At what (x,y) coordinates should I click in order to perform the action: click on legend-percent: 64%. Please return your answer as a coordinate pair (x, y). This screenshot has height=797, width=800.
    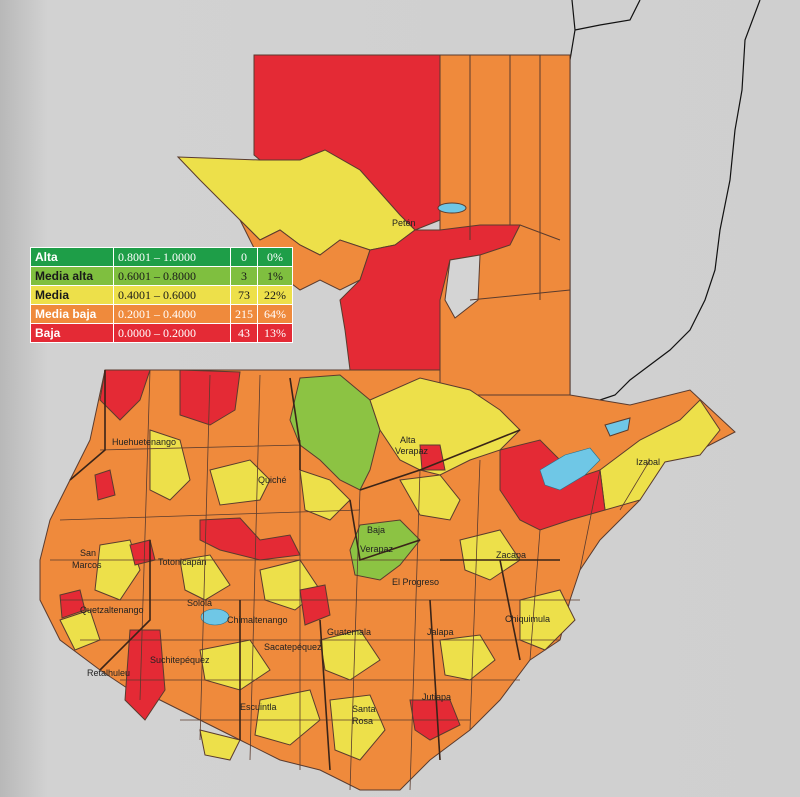
    Looking at the image, I should click on (275, 314).